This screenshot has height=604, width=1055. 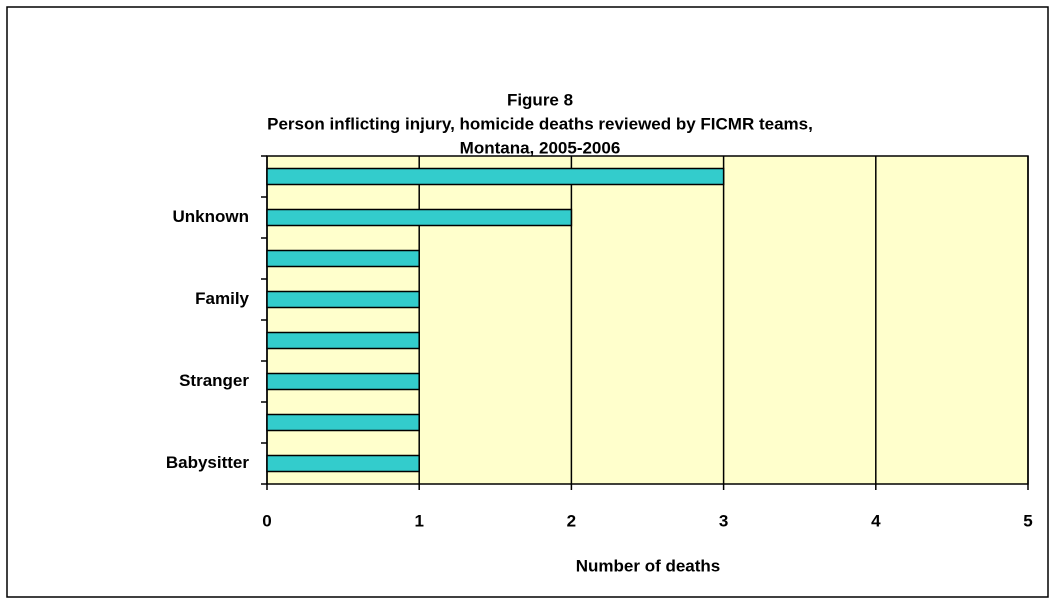 I want to click on x-axis-label: Number of deaths, so click(x=648, y=565).